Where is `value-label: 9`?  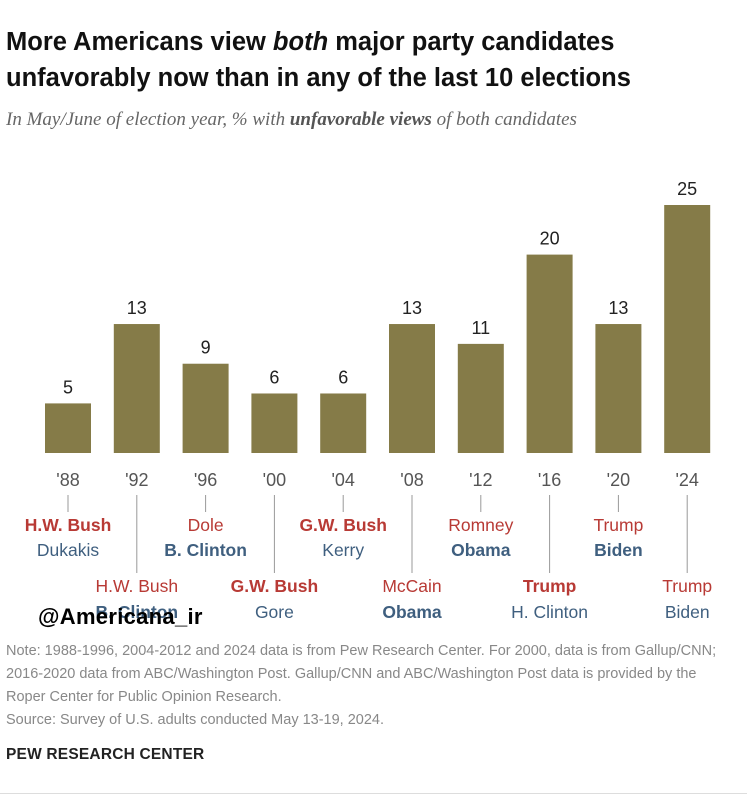 value-label: 9 is located at coordinates (206, 348).